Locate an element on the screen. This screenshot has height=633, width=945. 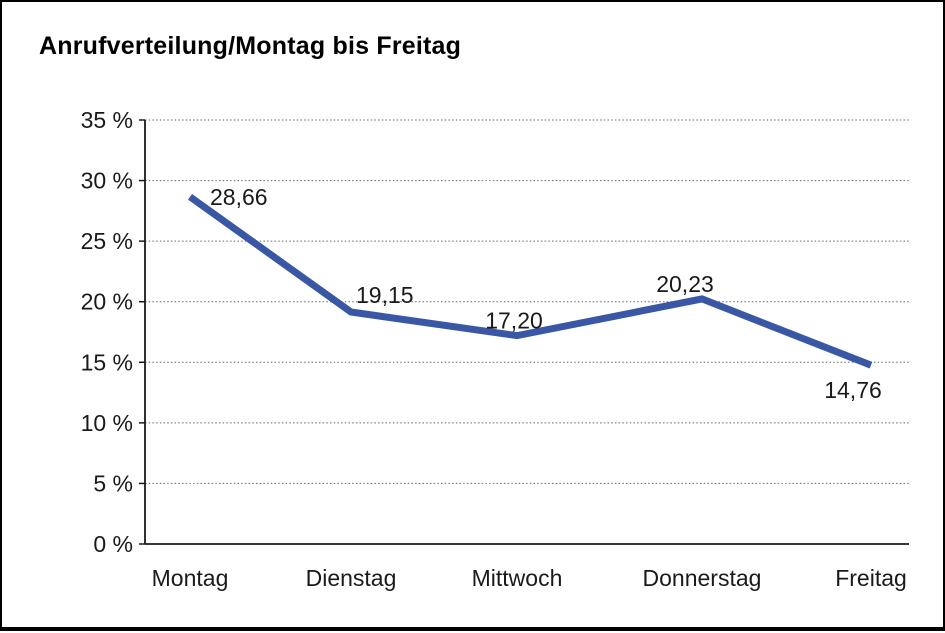
data-point-label-donnerstag: 20,23 is located at coordinates (685, 284).